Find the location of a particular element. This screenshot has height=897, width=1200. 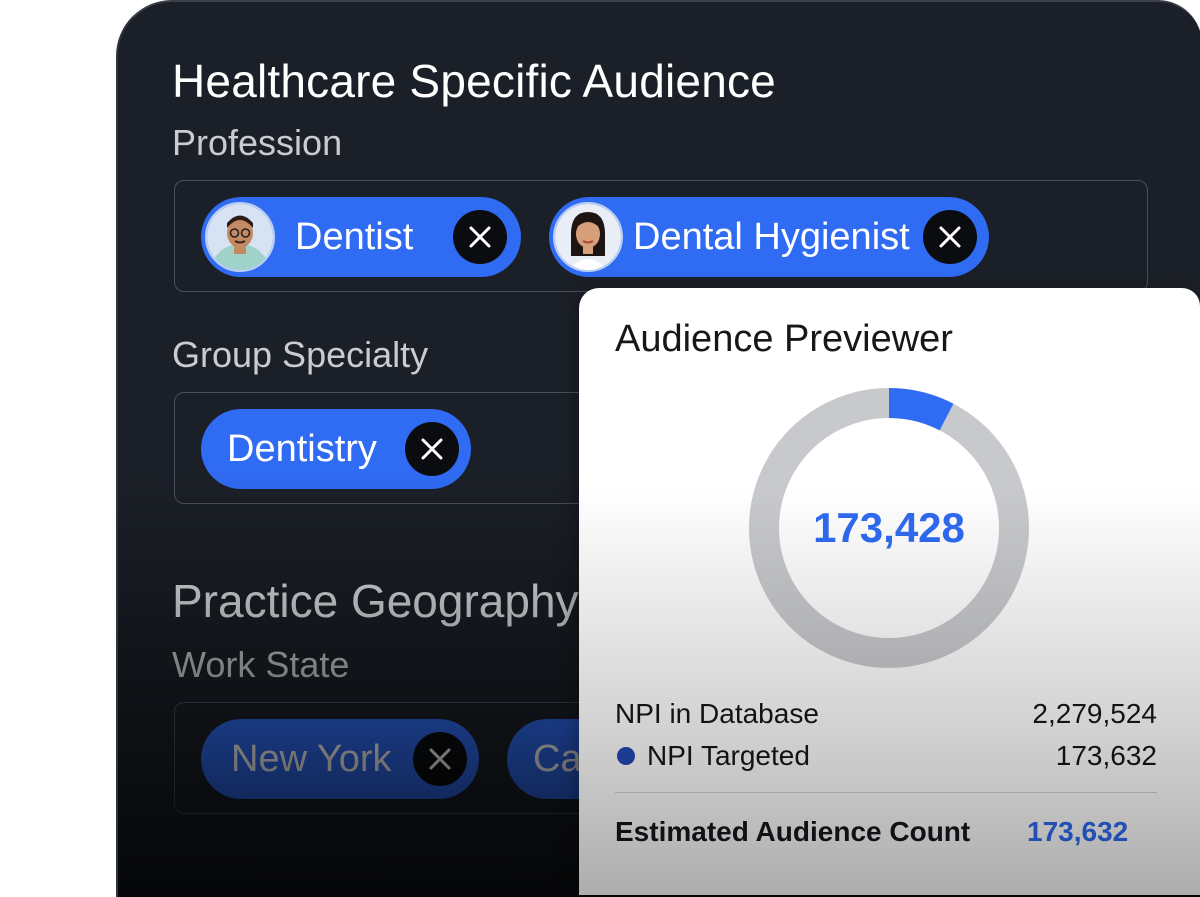

npi-targeted-label: NPI Targeted is located at coordinates (728, 755).